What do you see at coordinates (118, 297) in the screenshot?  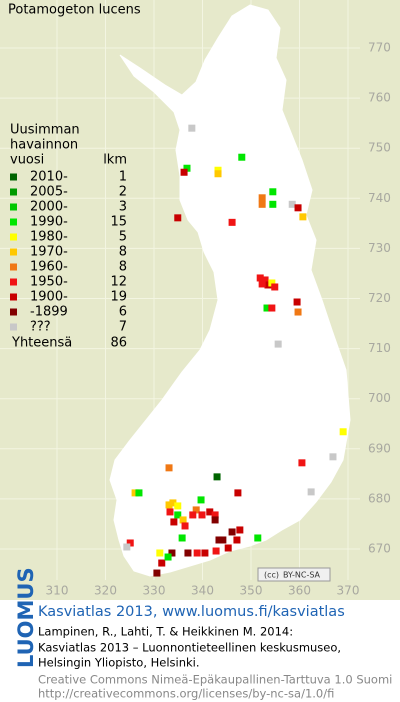 I see `legend-count: 19` at bounding box center [118, 297].